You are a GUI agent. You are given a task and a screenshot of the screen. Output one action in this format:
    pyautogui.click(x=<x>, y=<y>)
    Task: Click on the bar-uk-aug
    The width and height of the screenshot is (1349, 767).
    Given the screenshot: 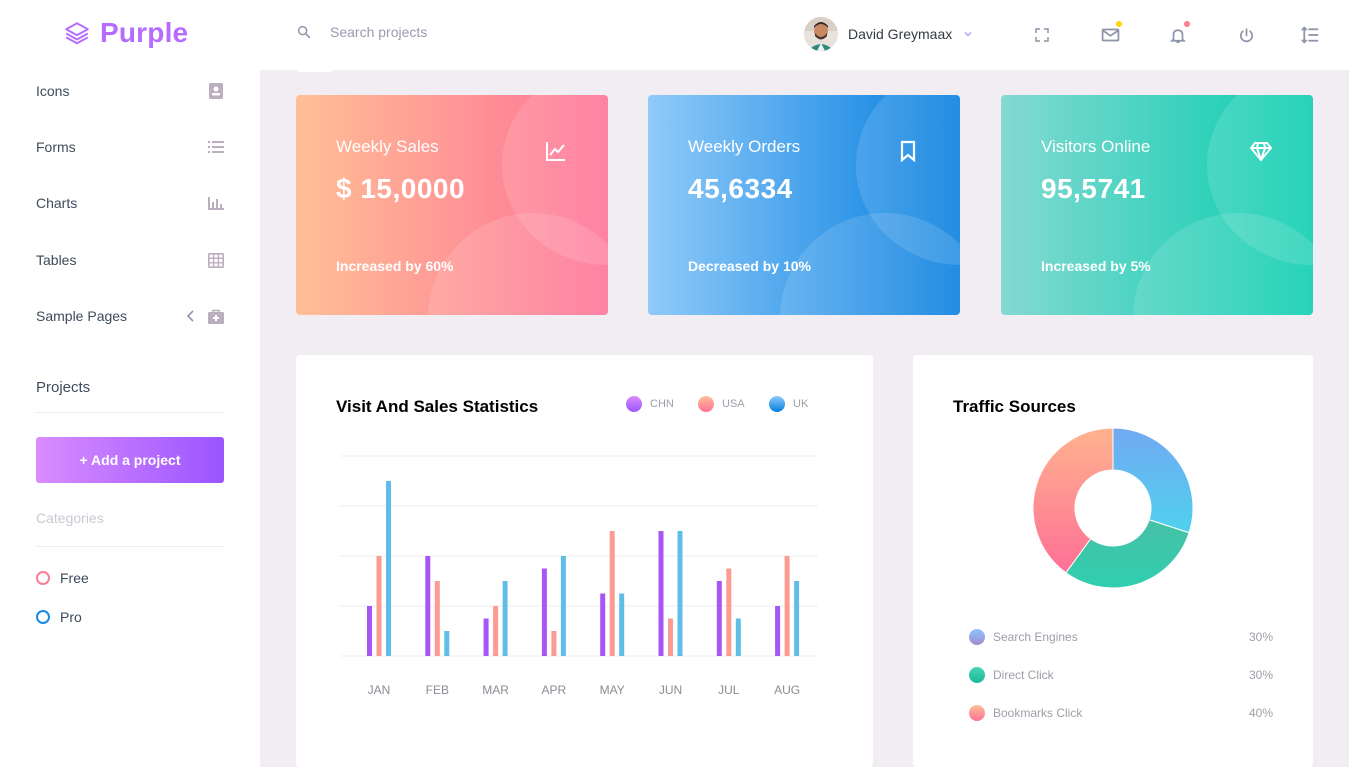 What is the action you would take?
    pyautogui.click(x=797, y=618)
    